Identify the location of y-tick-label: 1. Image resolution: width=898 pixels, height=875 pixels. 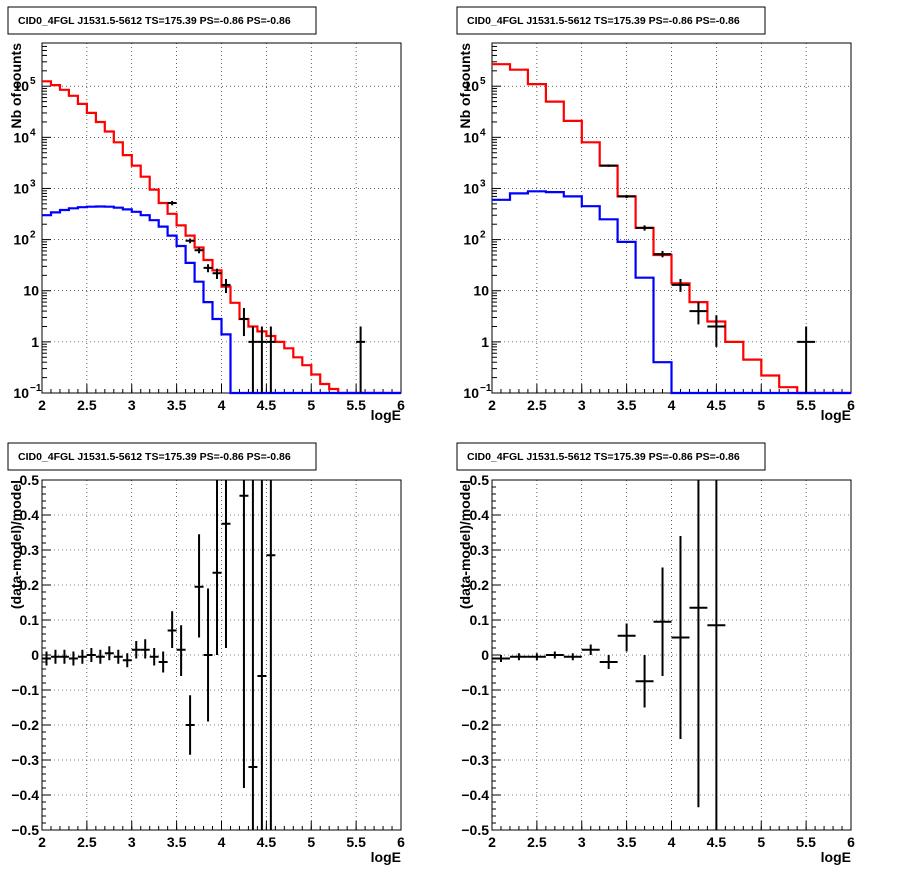
(485, 342).